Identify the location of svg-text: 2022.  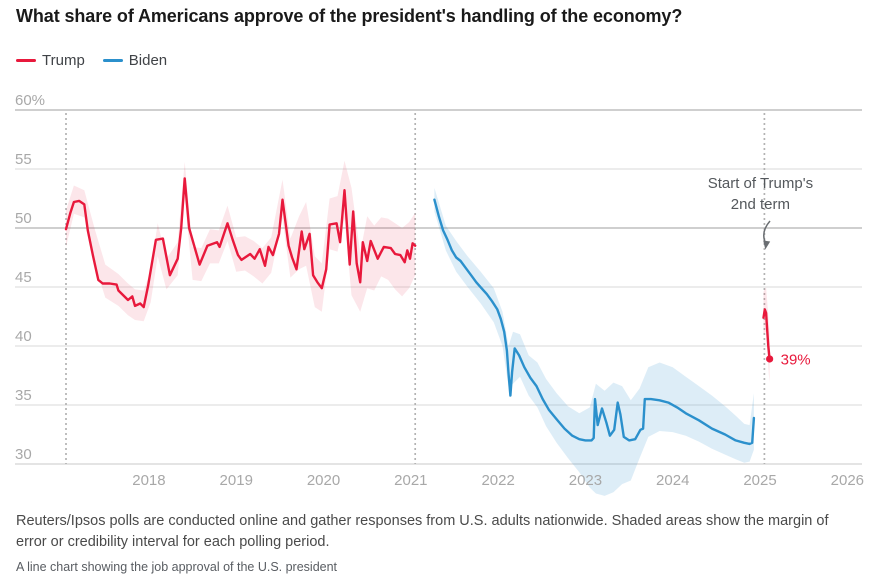
(497, 480).